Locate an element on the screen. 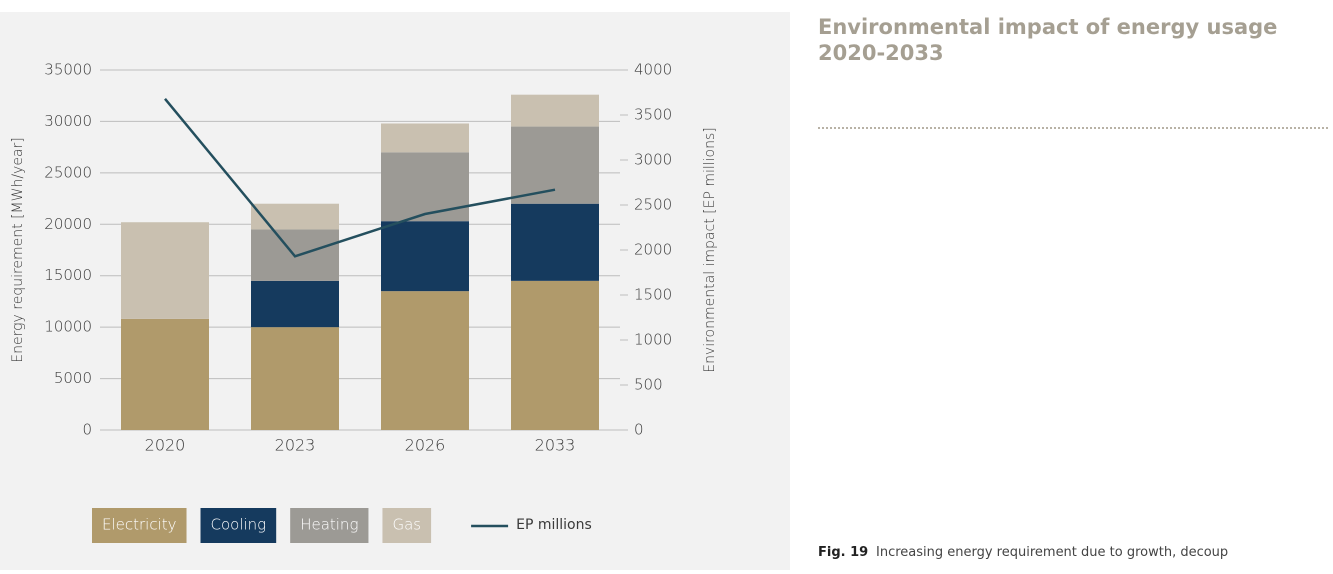 The width and height of the screenshot is (1333, 574). legend-label: Heating is located at coordinates (329, 525).